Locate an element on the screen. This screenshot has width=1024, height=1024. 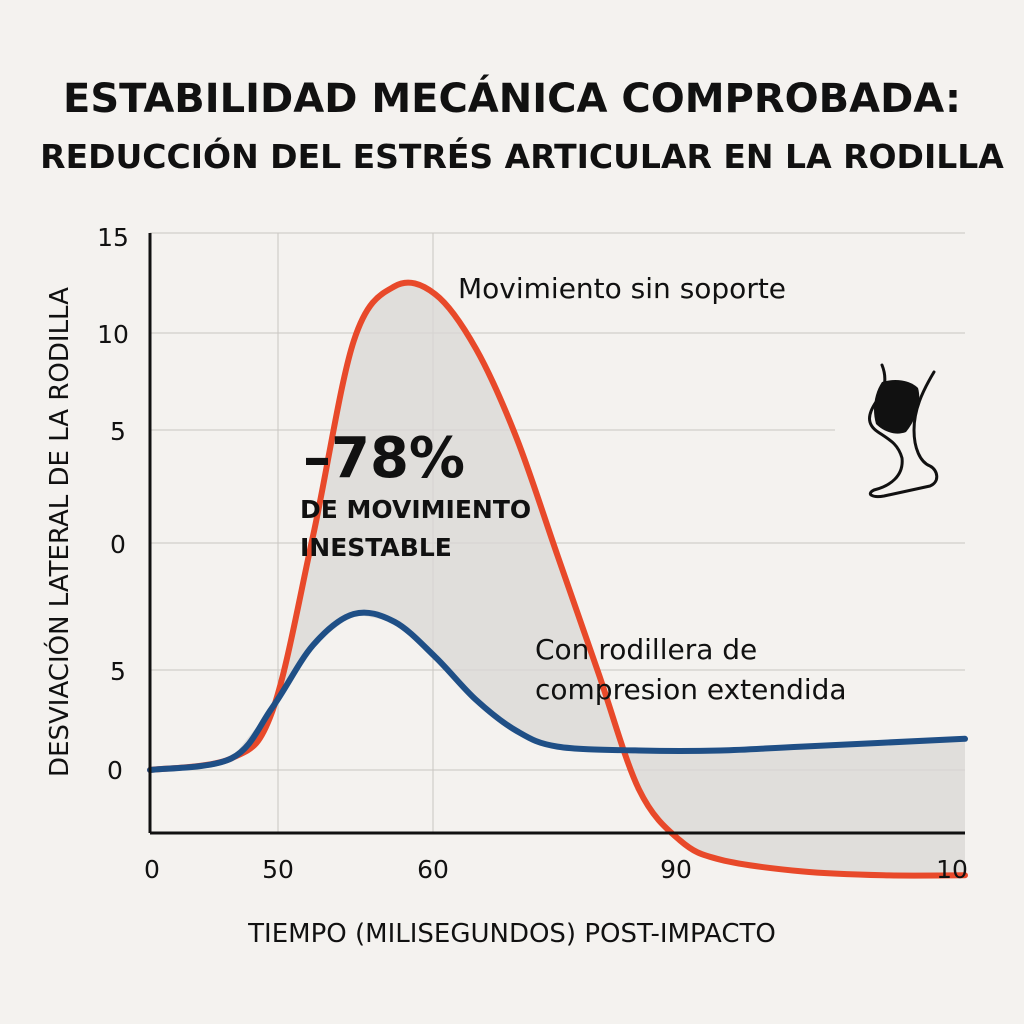
series-line-brace is located at coordinates (557, 691).